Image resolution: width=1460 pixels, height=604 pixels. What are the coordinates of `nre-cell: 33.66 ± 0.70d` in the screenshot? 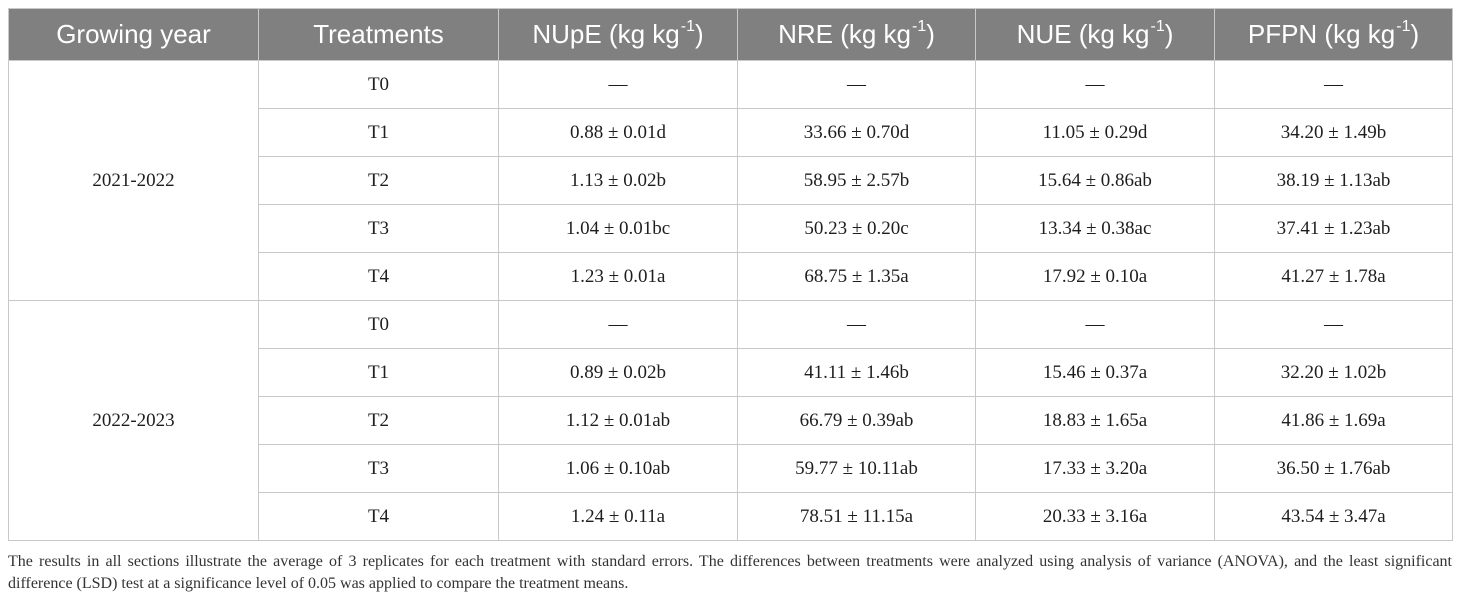 It's located at (856, 132).